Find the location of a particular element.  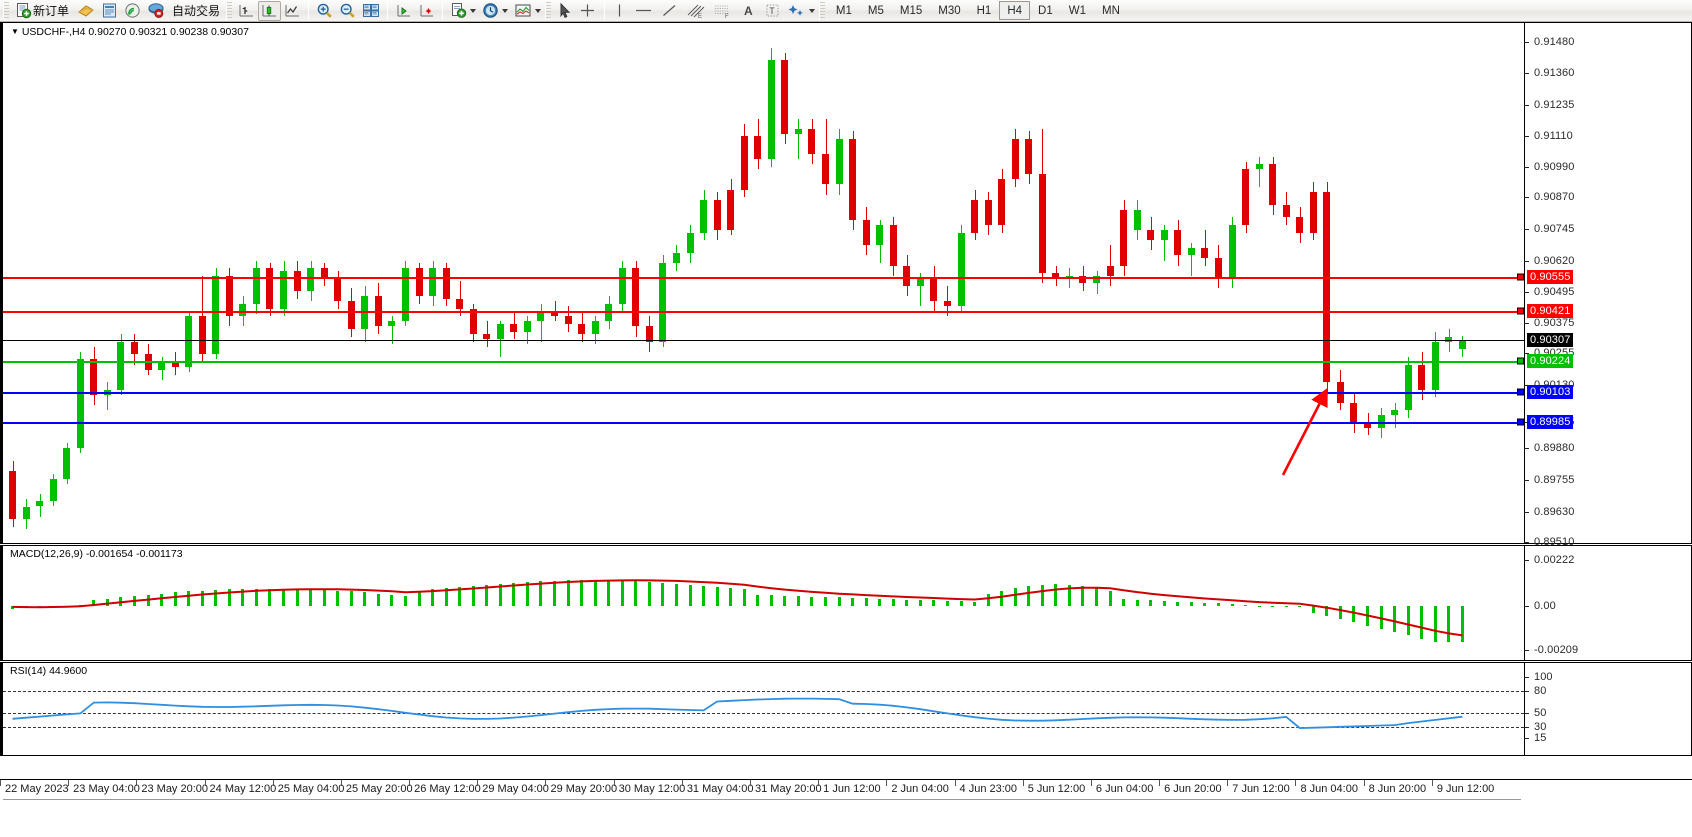

rsi-pane: RSI(14) 44.9600 100 80 50 30 15 is located at coordinates (846, 709).